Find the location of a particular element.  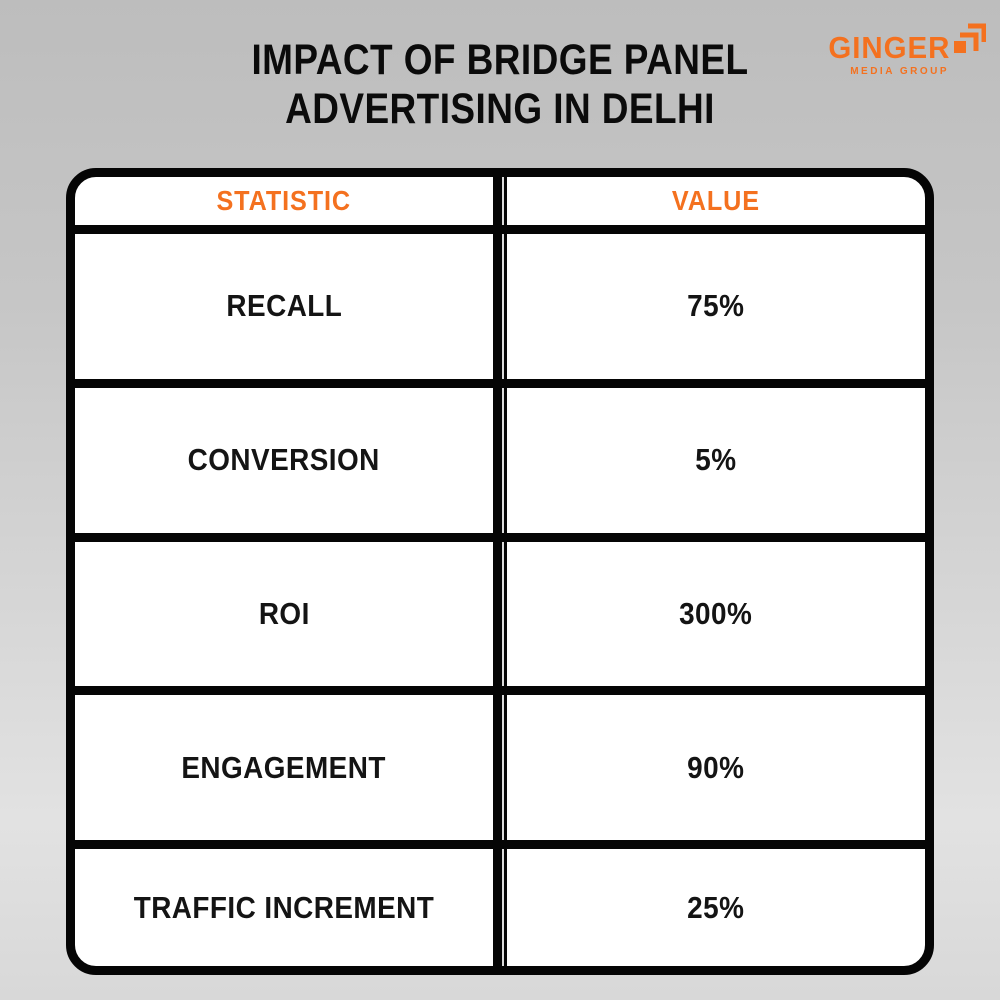

table-header-row: STATISTIC VALUE is located at coordinates (500, 201).